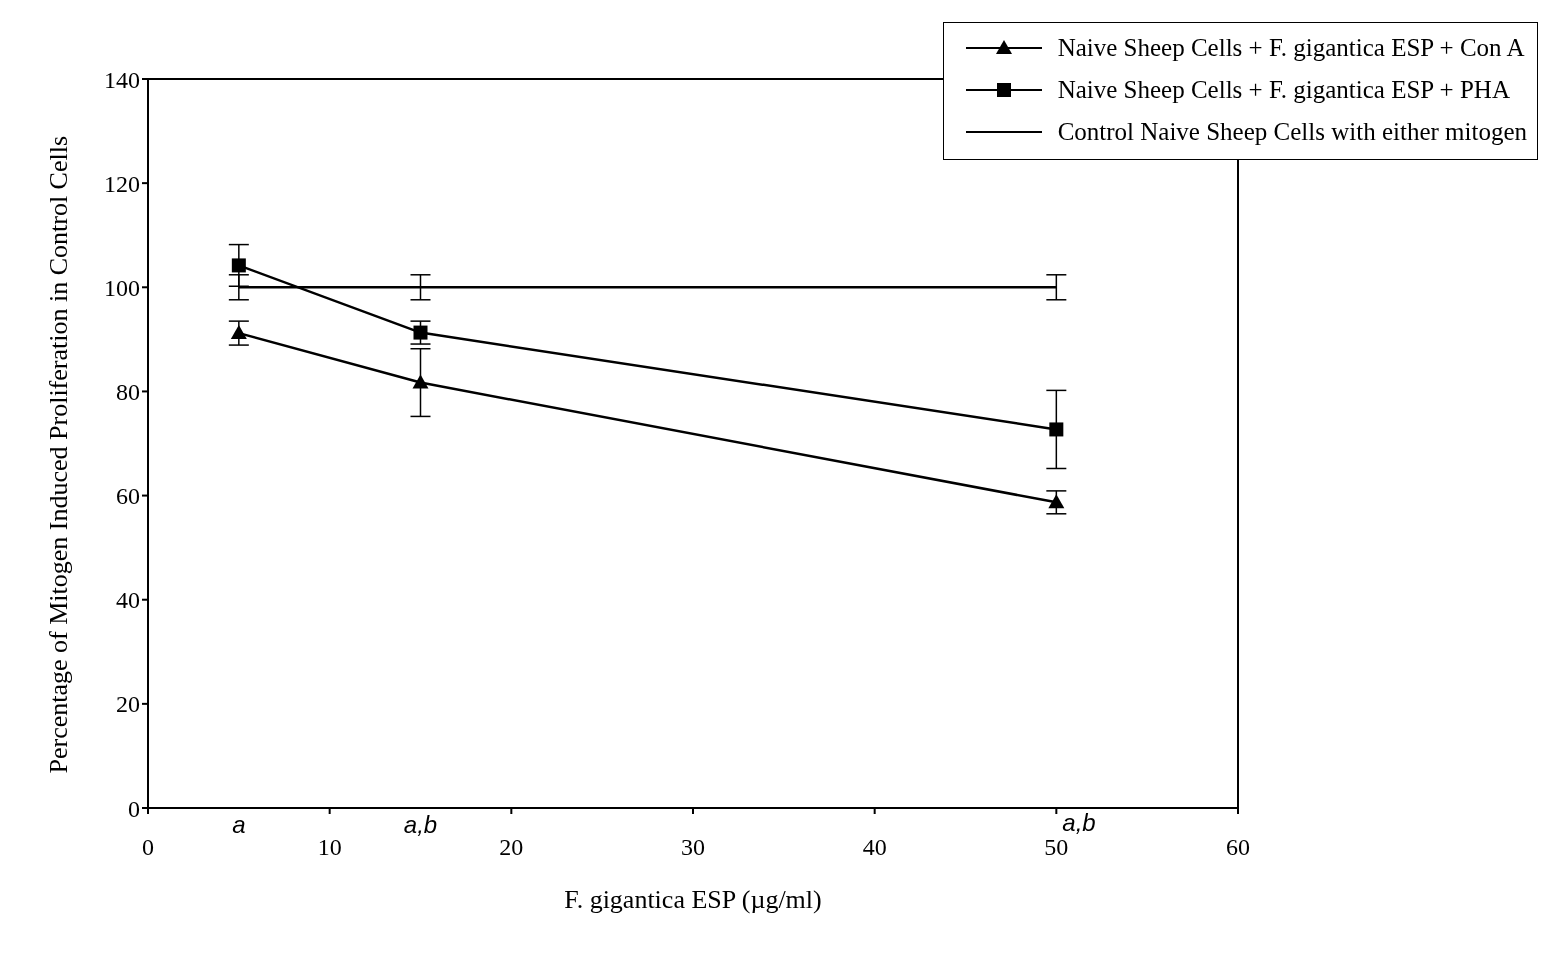  What do you see at coordinates (239, 825) in the screenshot?
I see `text: a` at bounding box center [239, 825].